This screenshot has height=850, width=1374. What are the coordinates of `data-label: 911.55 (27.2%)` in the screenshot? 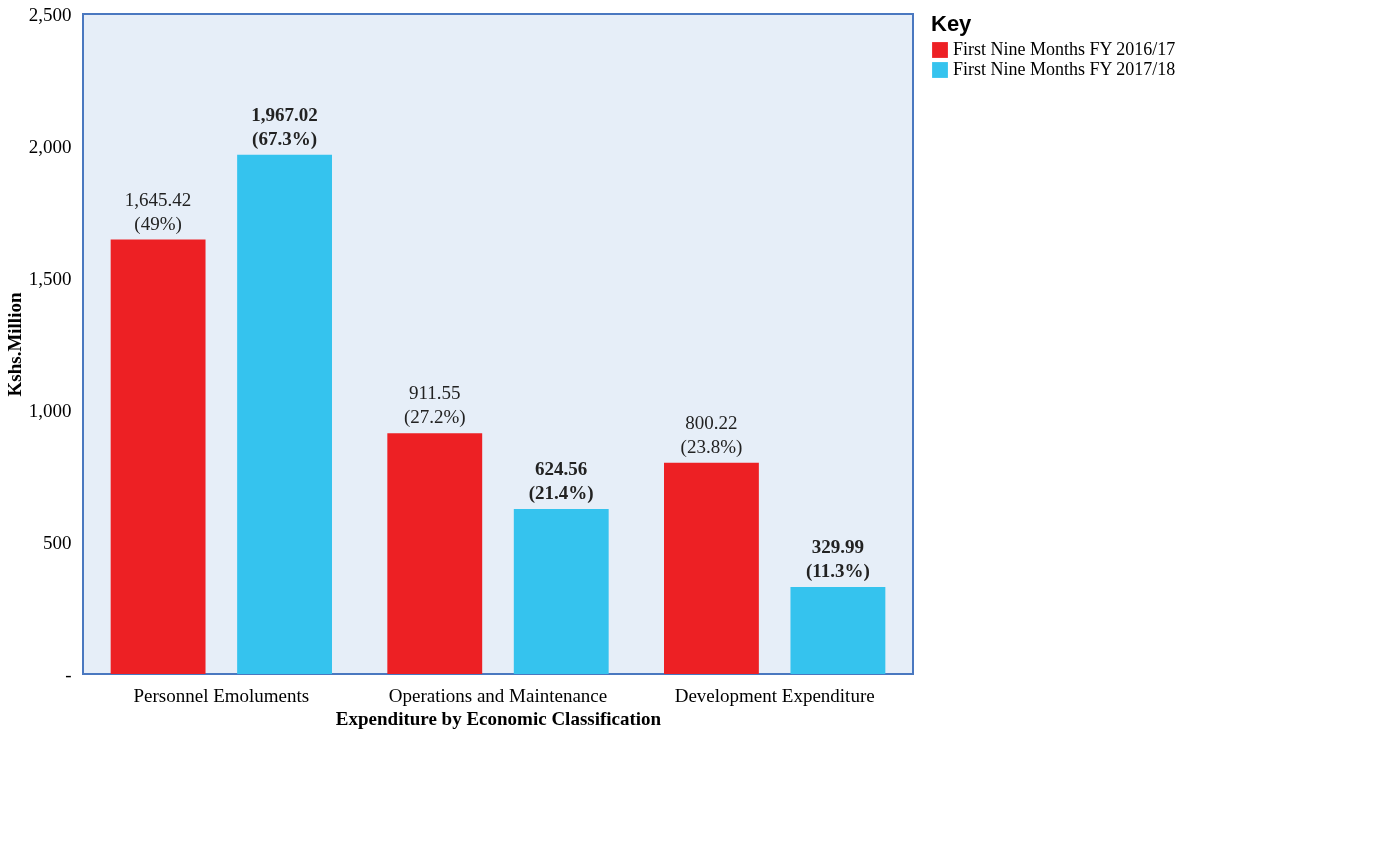 It's located at (434, 405).